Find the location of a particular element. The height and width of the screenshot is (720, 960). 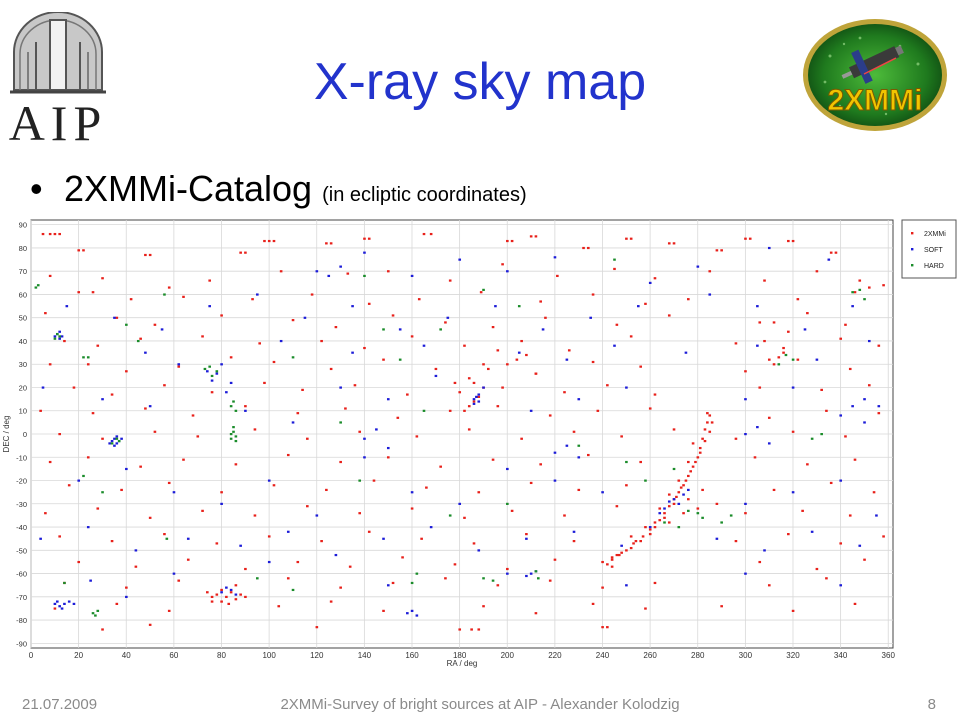

x-tick-label: 140 is located at coordinates (365, 655).